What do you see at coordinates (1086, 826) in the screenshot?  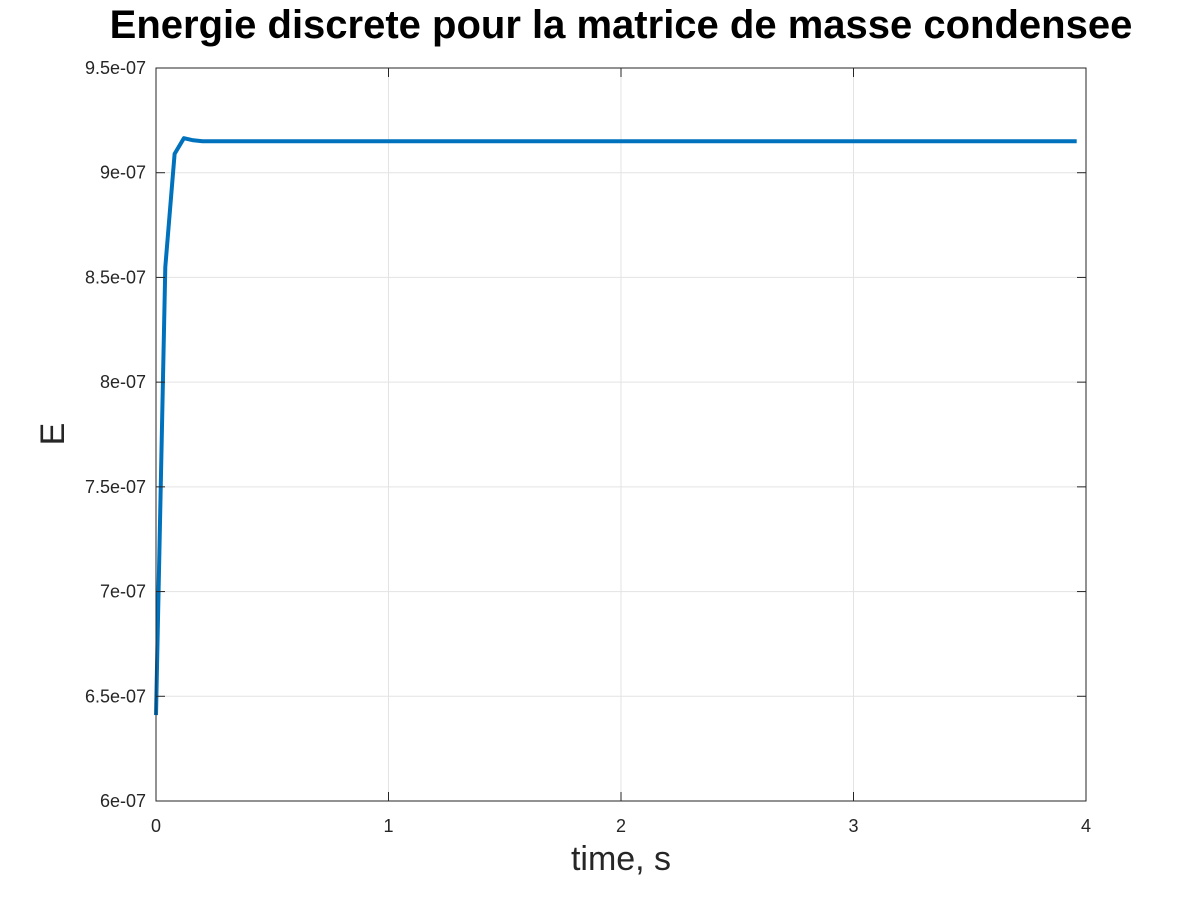 I see `x-tick-label: 4` at bounding box center [1086, 826].